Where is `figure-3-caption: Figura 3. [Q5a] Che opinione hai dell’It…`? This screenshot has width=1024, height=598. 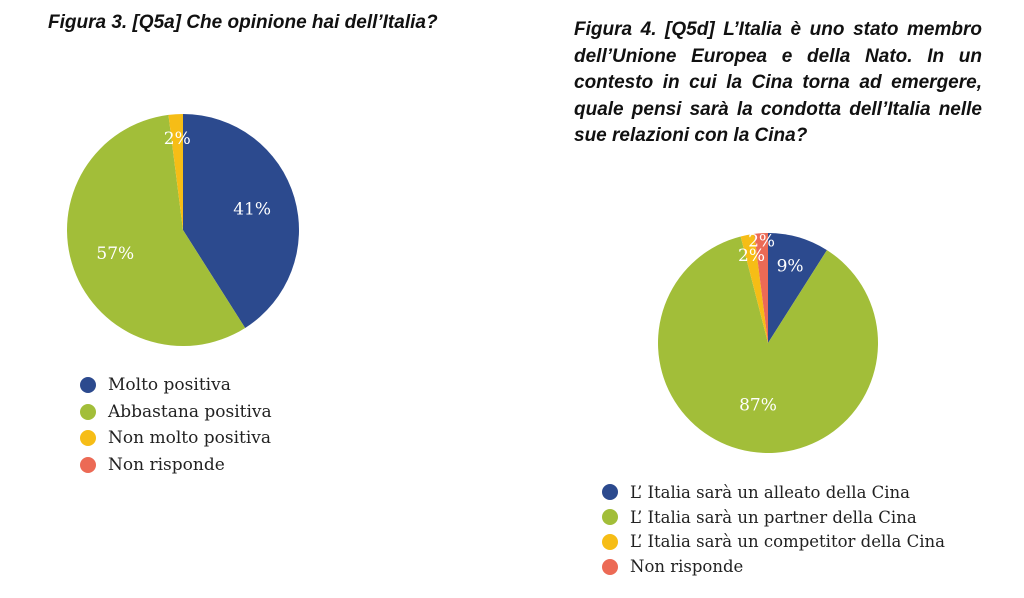 figure-3-caption: Figura 3. [Q5a] Che opinione hai dell’It… is located at coordinates (243, 22).